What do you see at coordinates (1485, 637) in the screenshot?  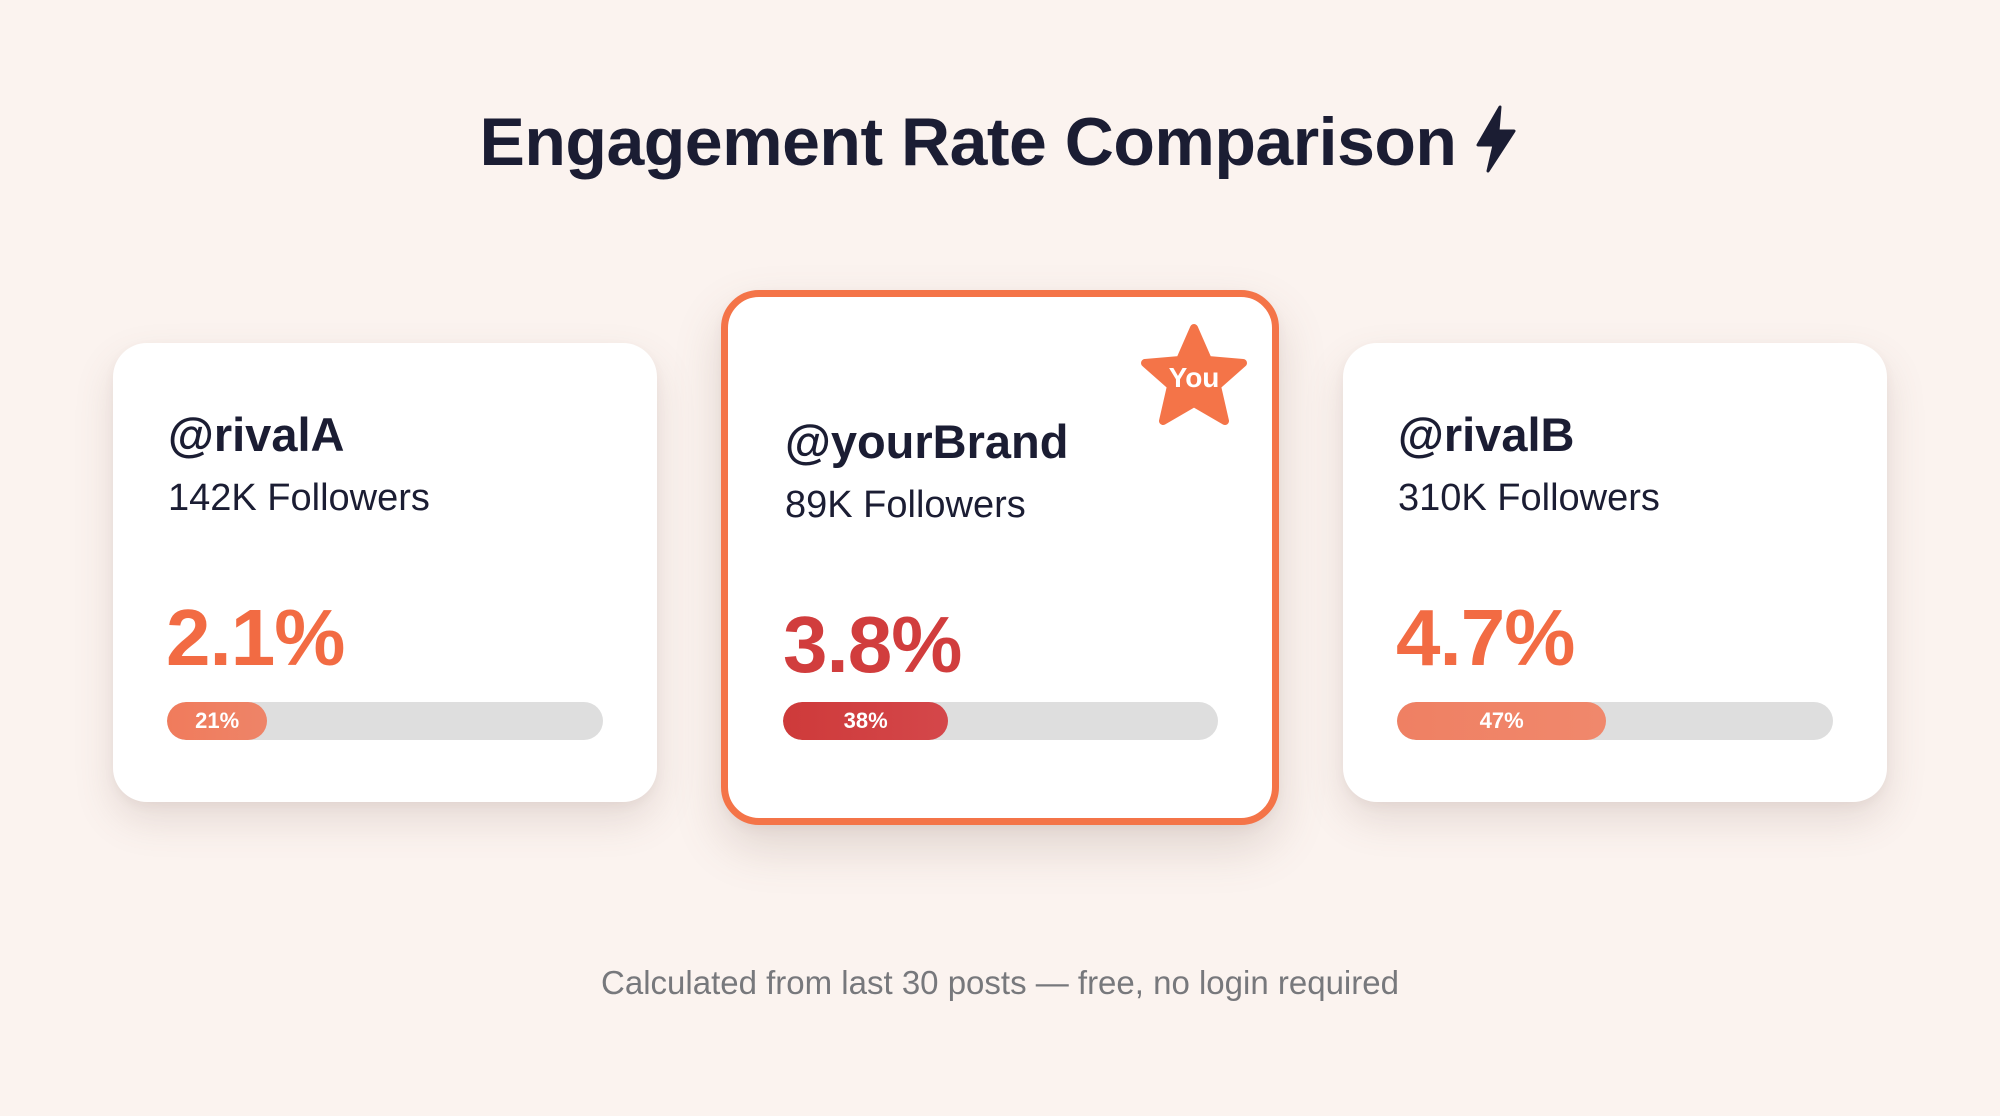 I see `engagement-rate-value: 4.7%` at bounding box center [1485, 637].